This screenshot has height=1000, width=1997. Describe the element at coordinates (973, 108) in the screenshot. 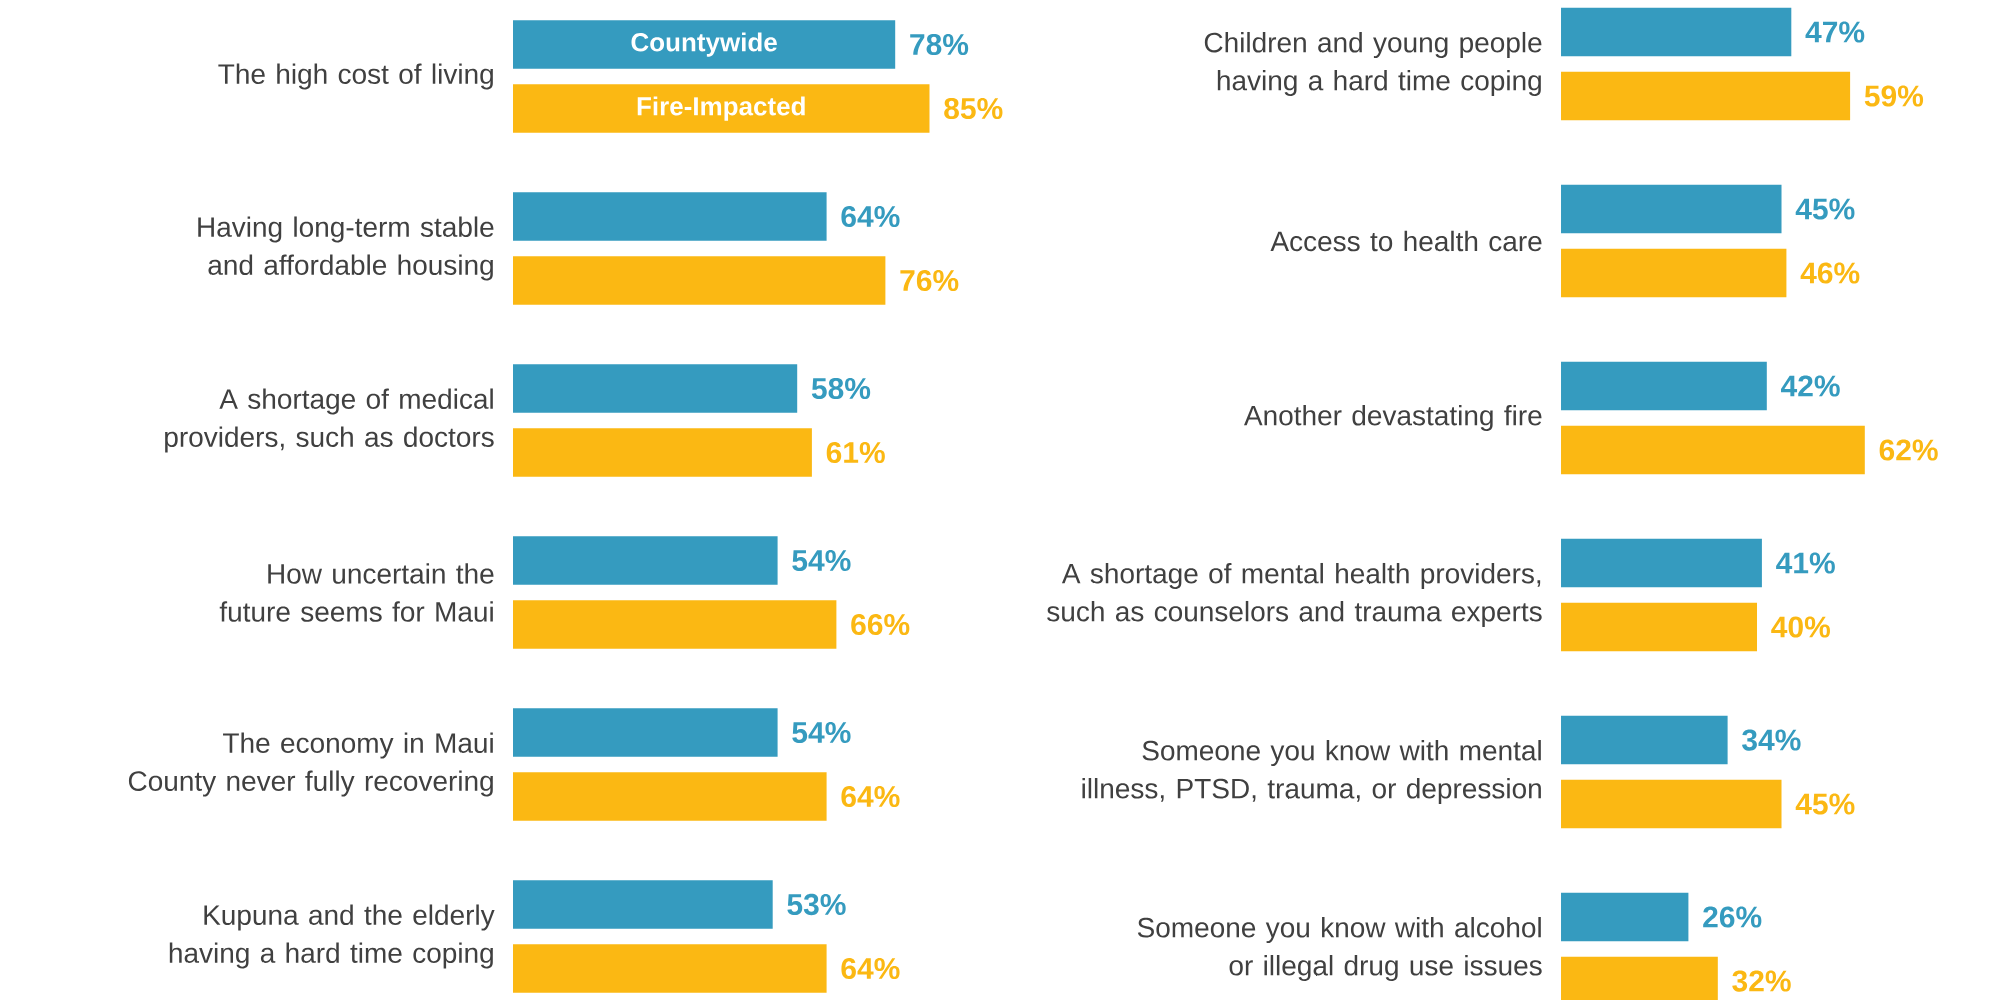

I see `data-label: 85%` at that location.